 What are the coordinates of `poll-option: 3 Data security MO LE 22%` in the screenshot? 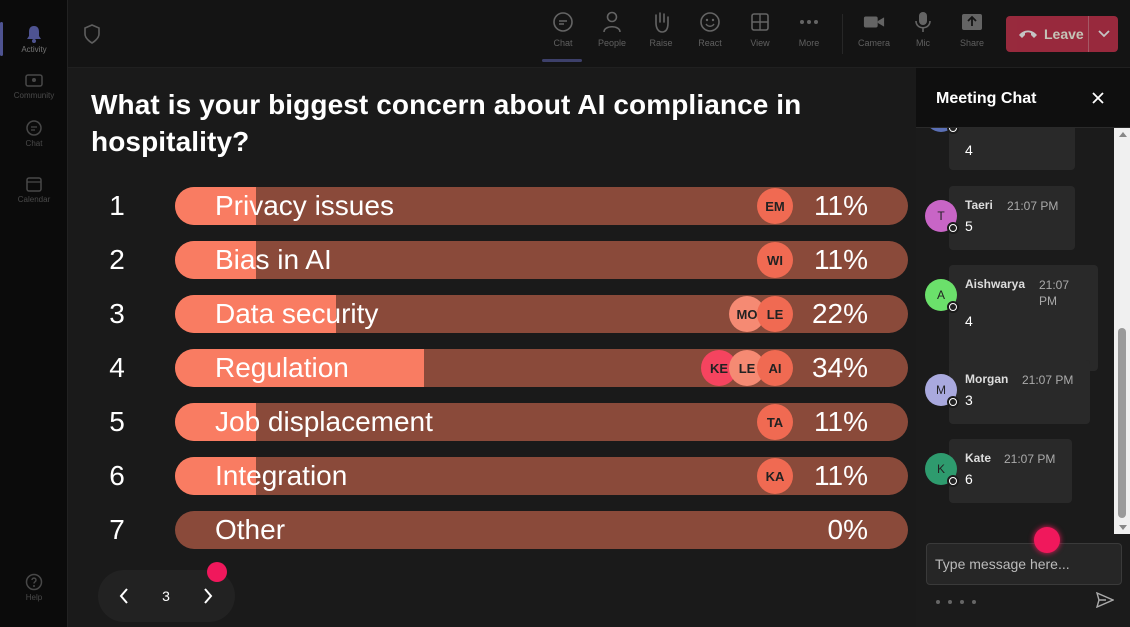 It's located at (505, 314).